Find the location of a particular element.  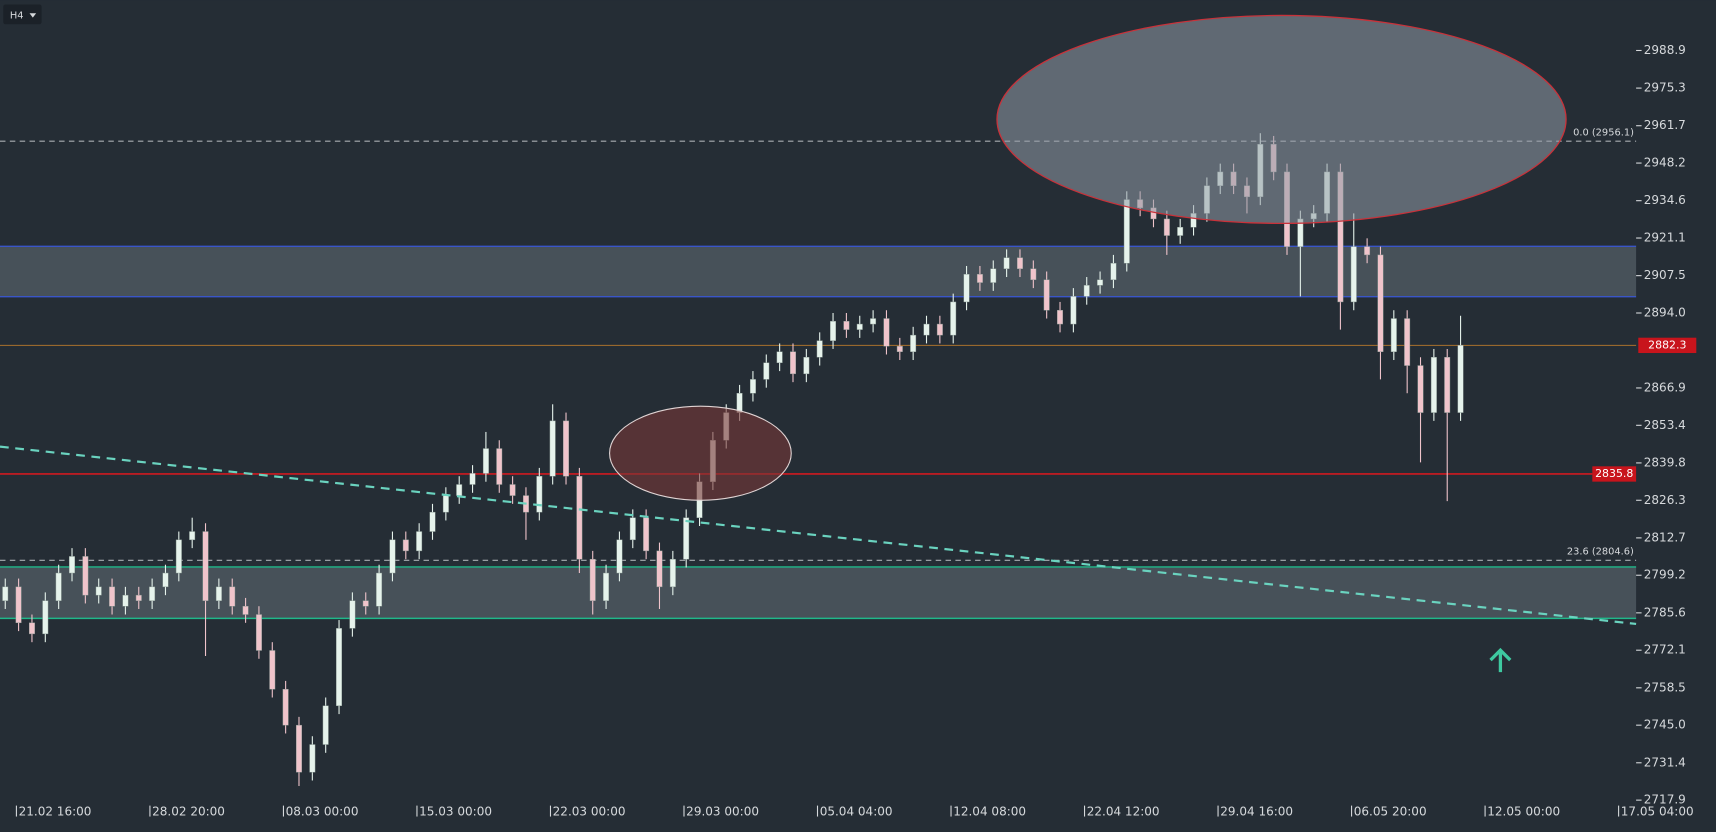

y-tick-label: 2758.5 is located at coordinates (1665, 687).